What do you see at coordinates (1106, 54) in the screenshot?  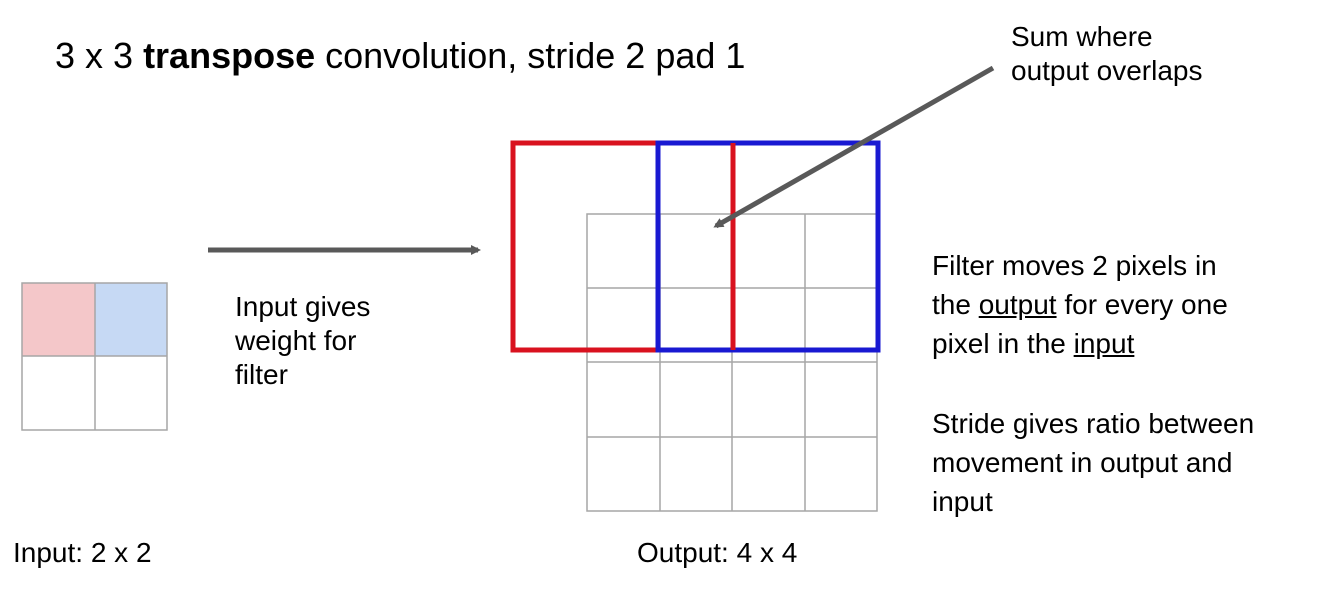 I see `sum-overlap-note: Sum where output overlaps` at bounding box center [1106, 54].